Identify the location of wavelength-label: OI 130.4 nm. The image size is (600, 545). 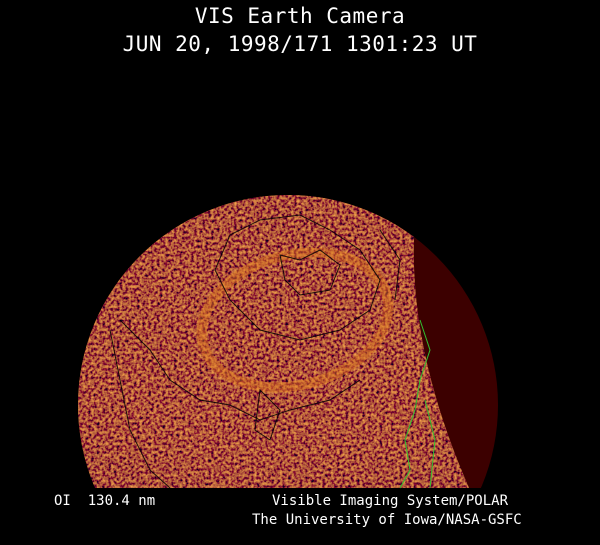
(105, 501).